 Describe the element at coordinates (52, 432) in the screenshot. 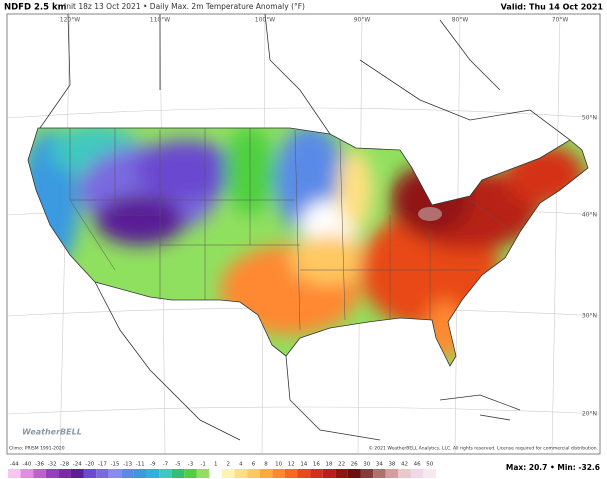

I see `logo: WeatherBELL` at that location.